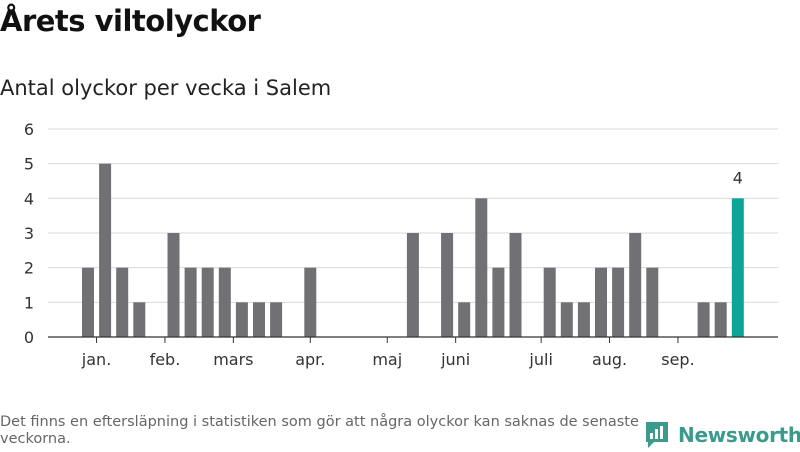  Describe the element at coordinates (130, 21) in the screenshot. I see `chart-title: Årets viltolyckor` at that location.